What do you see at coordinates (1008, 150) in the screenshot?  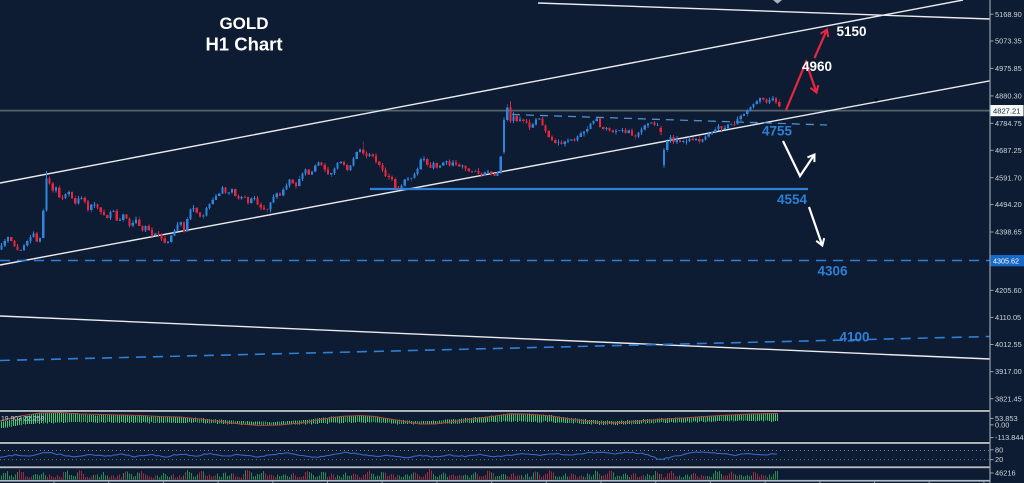 I see `svg-text: 4687.25` at bounding box center [1008, 150].